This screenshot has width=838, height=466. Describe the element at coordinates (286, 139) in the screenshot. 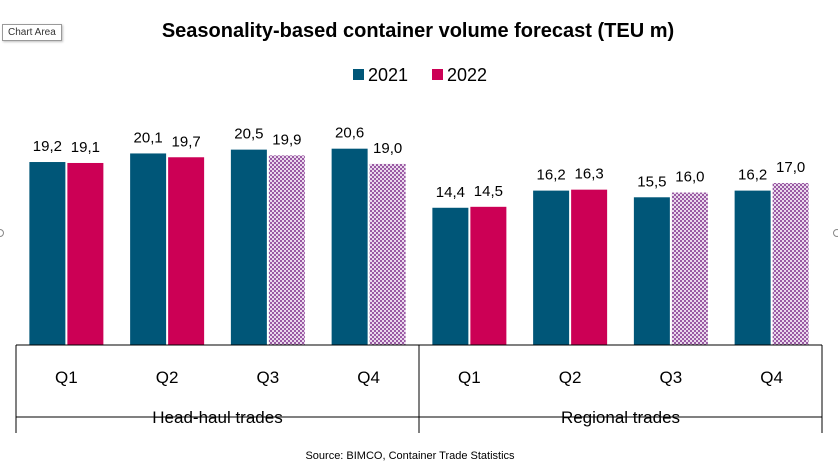

I see `data-label-2022-3: 19,9` at that location.